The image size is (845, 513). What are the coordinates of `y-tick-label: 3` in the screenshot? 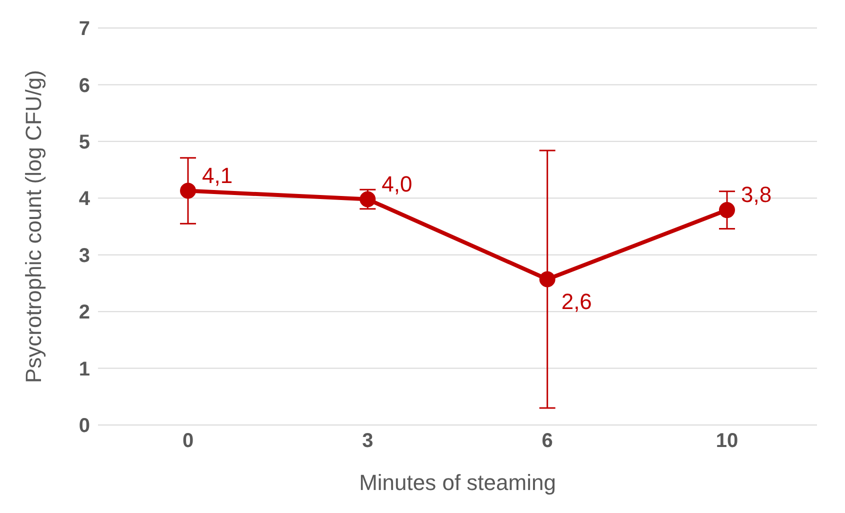 It's located at (84, 255).